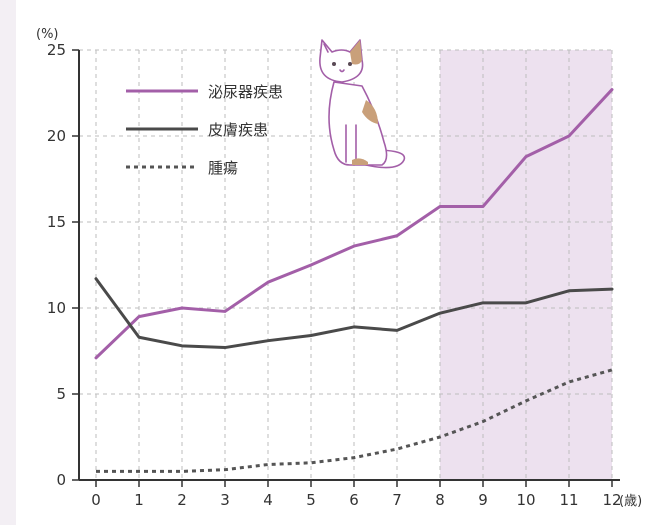  What do you see at coordinates (630, 501) in the screenshot?
I see `x-axis-unit: (歳)` at bounding box center [630, 501].